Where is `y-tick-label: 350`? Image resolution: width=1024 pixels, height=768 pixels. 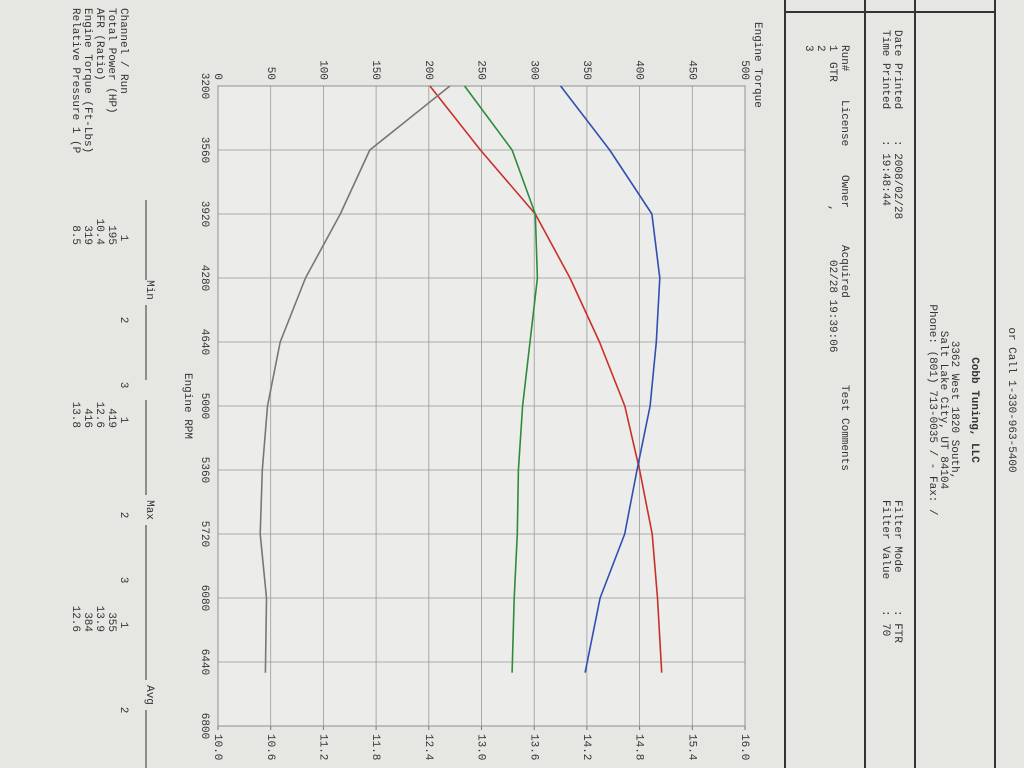 y-tick-label: 350 is located at coordinates (586, 70).